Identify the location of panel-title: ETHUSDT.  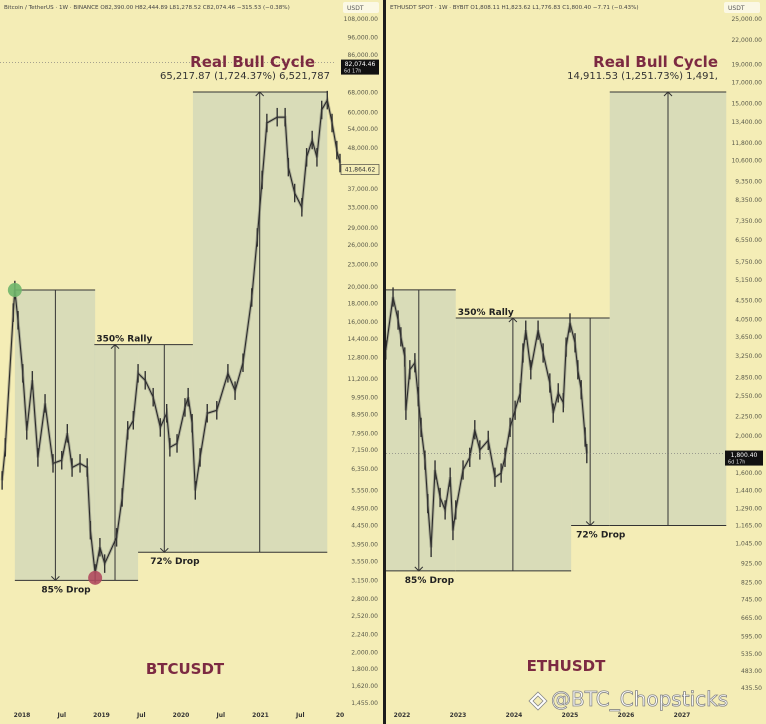
(566, 666).